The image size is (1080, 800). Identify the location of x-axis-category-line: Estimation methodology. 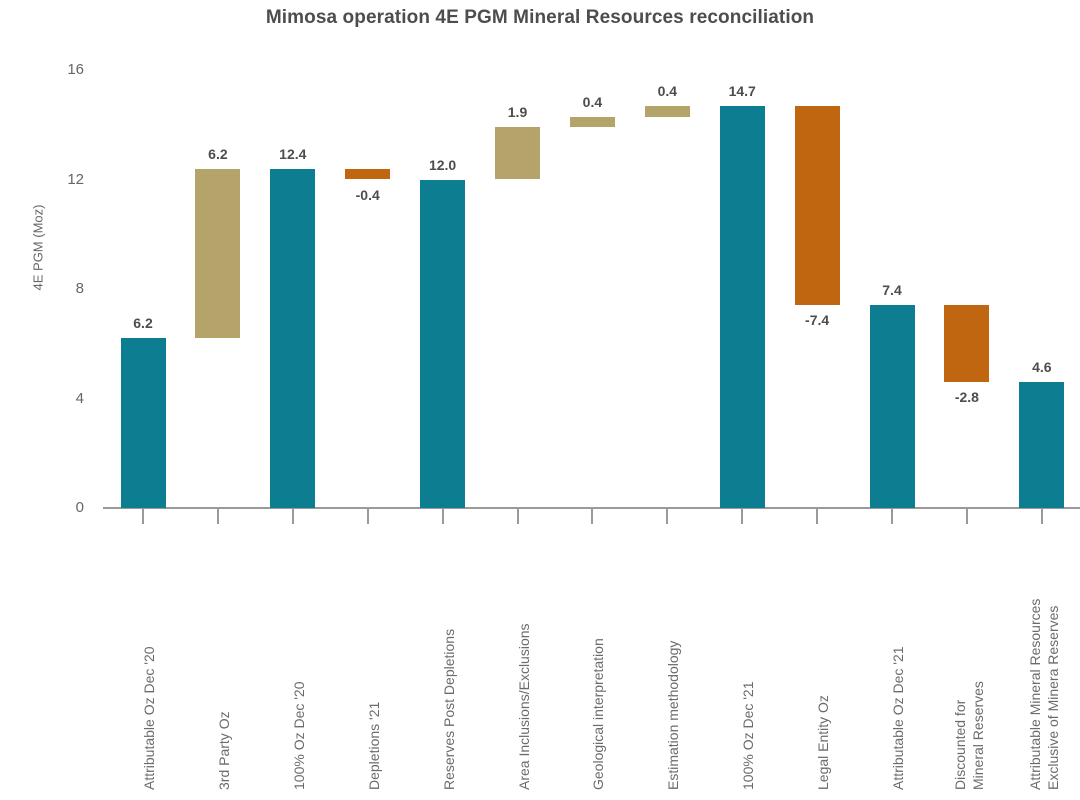
(673, 715).